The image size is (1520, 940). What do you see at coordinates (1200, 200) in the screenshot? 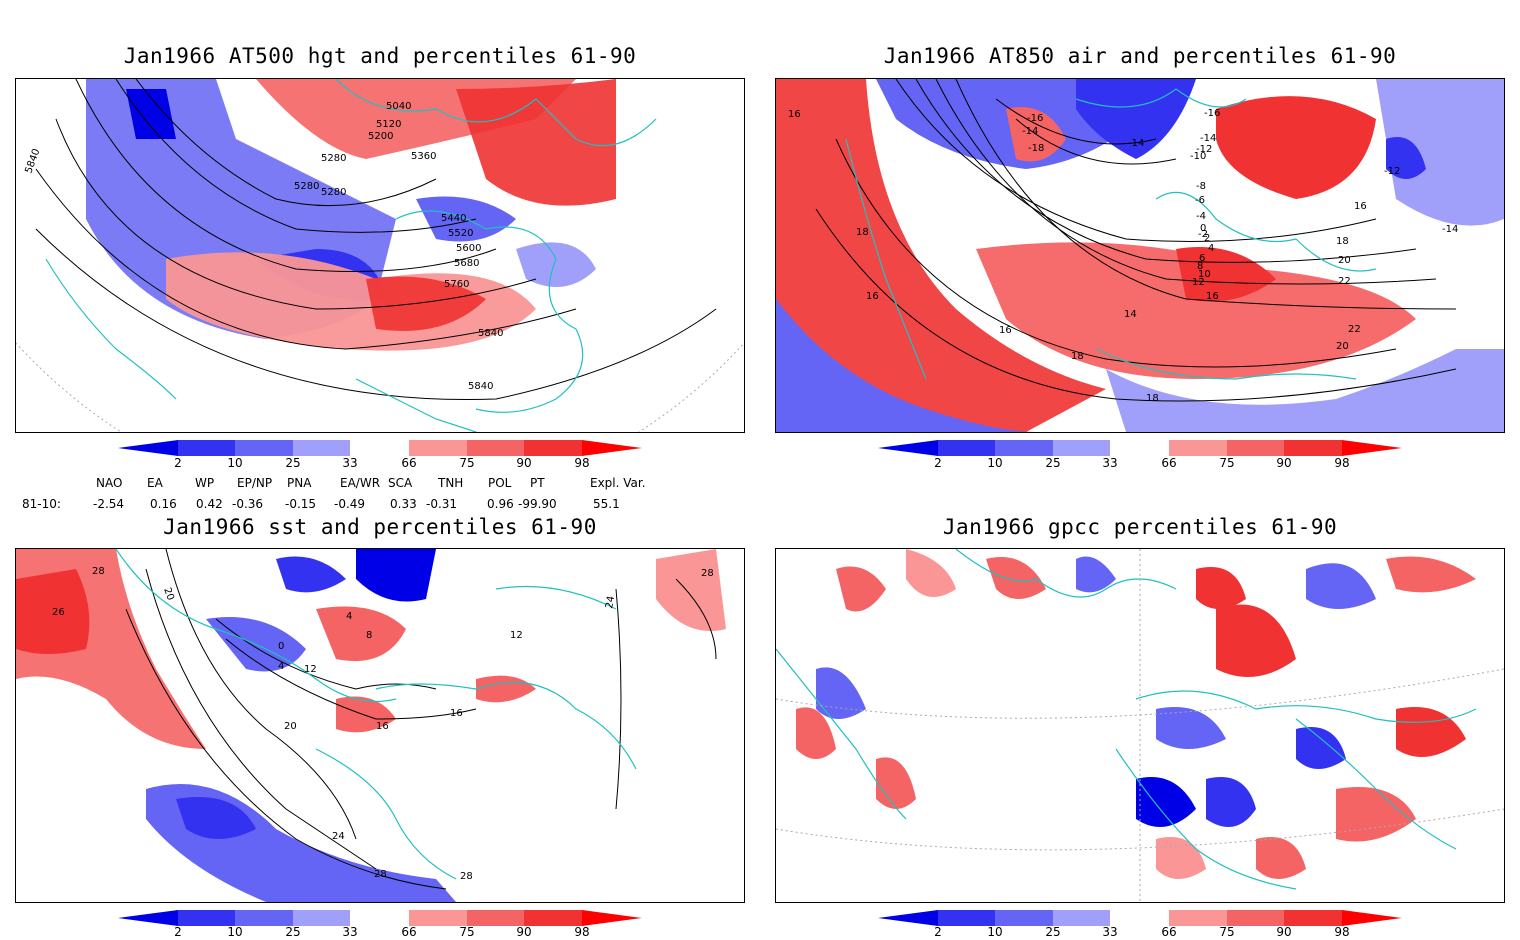
I see `contour-label: -6` at bounding box center [1200, 200].